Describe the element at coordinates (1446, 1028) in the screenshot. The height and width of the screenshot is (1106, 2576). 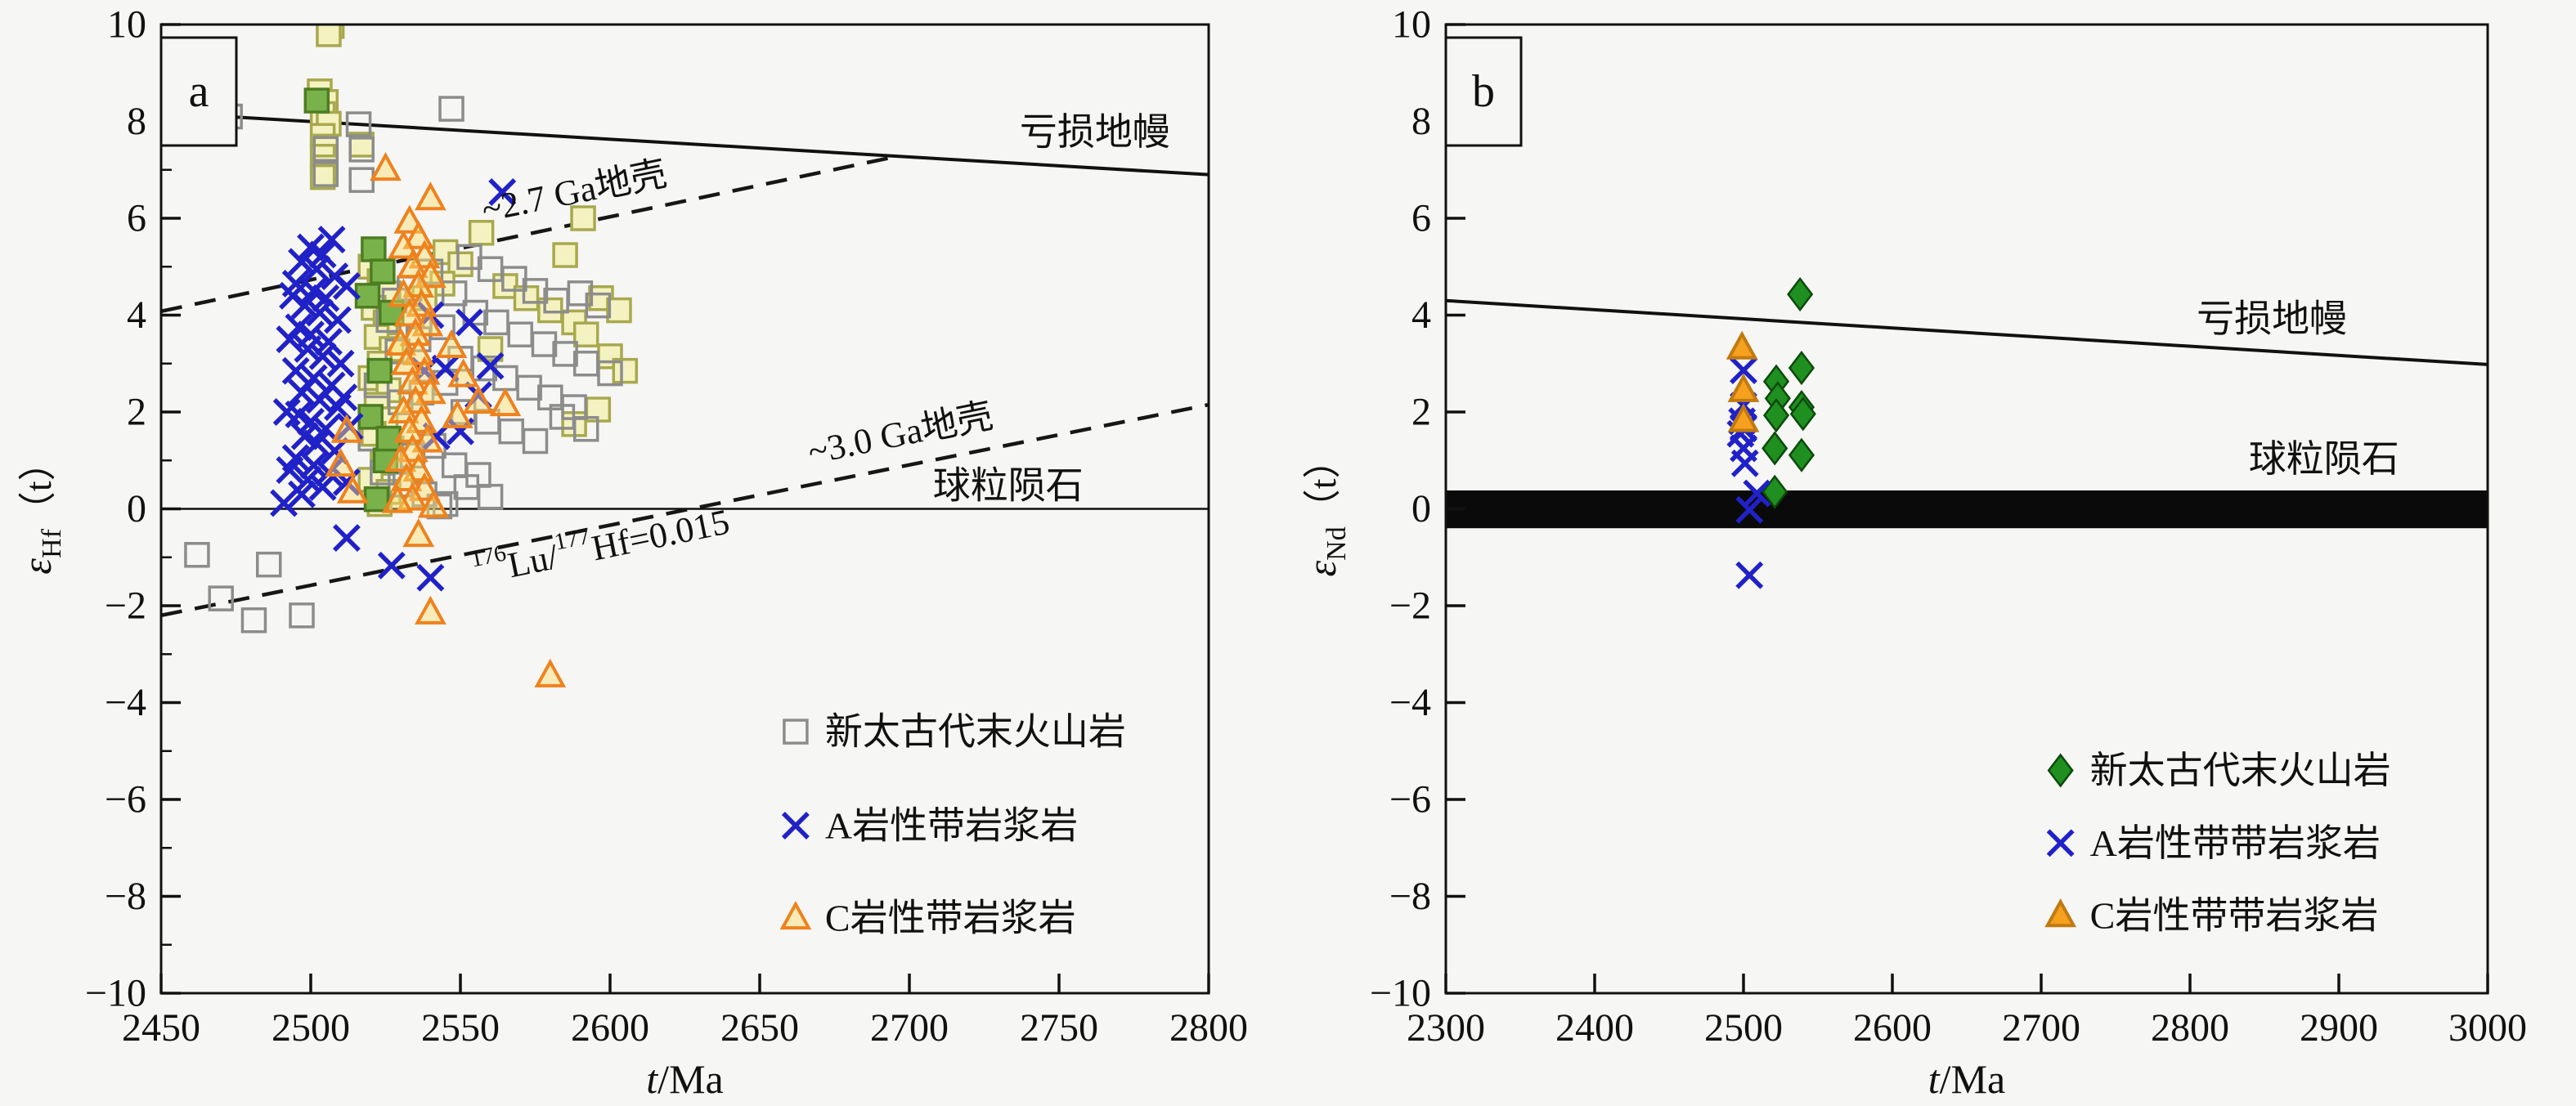
I see `x-tick-label: 2300` at that location.